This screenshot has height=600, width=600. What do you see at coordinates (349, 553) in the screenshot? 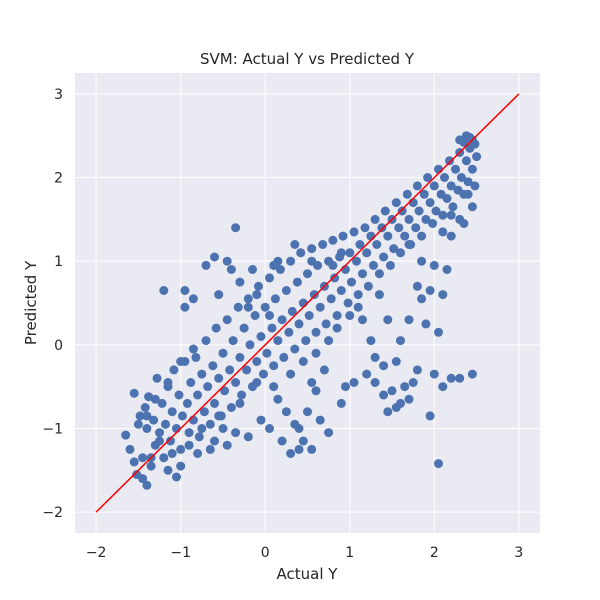
I see `x-tick-label: 1` at bounding box center [349, 553].